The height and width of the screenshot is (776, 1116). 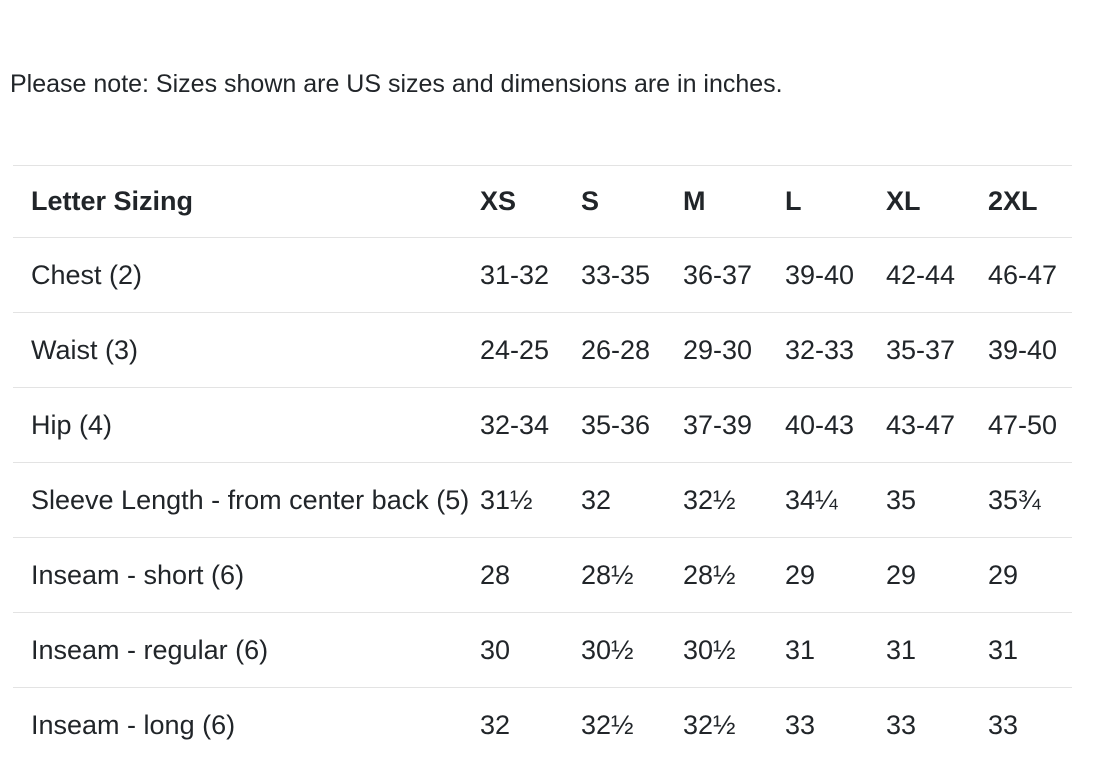 I want to click on size-value-cell: 35¾, so click(x=1030, y=500).